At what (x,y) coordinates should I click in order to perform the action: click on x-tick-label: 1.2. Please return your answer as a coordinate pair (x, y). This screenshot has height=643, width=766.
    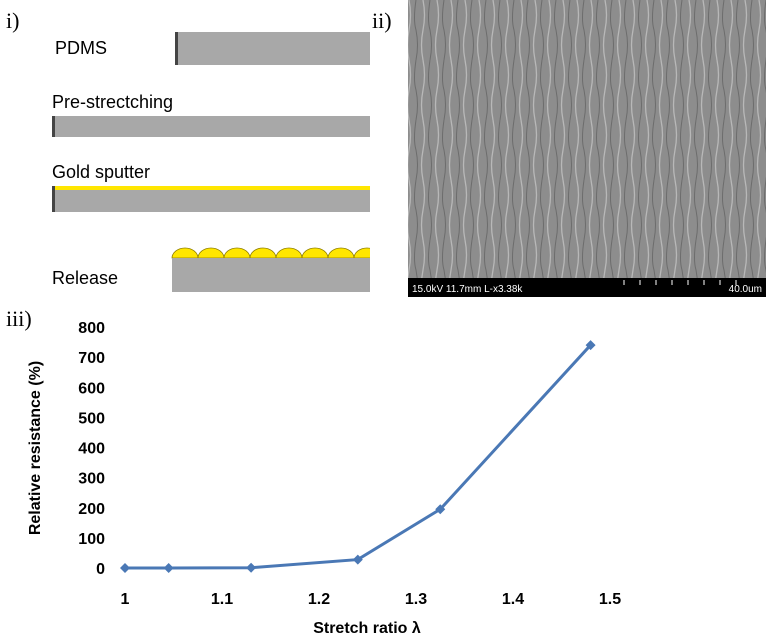
    Looking at the image, I should click on (319, 599).